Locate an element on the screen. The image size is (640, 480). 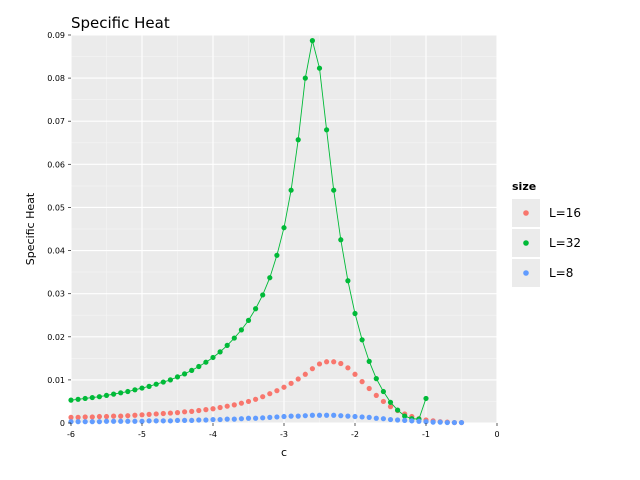
x-tick-label: -3 is located at coordinates (284, 434).